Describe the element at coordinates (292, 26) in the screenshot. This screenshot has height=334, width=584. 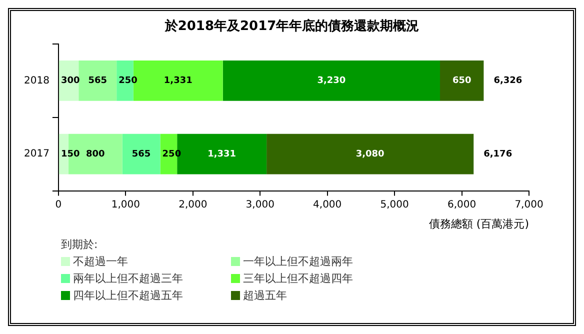
I see `chart-title: 於2018年及2017年年底的債務還款期概況` at that location.